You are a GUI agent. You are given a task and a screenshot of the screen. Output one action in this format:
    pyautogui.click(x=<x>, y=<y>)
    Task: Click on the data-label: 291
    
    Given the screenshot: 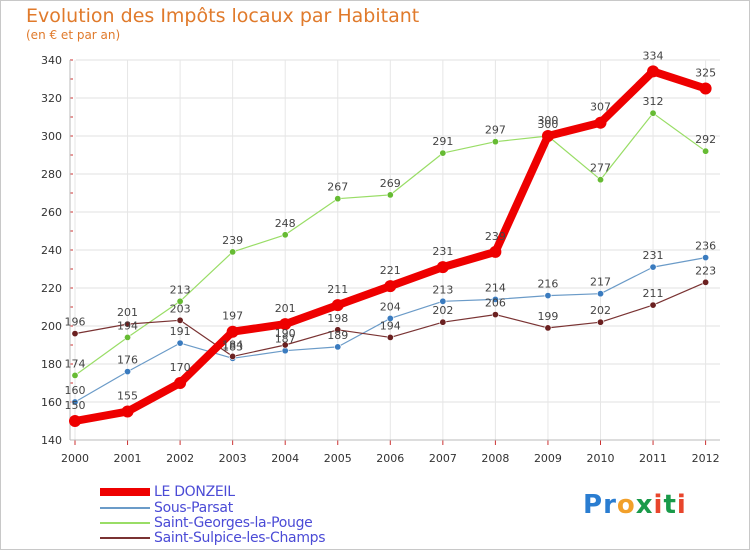 What is the action you would take?
    pyautogui.click(x=442, y=141)
    